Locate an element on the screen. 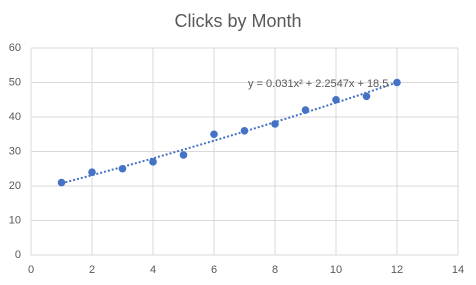  y-tick-label: 20 is located at coordinates (15, 186).